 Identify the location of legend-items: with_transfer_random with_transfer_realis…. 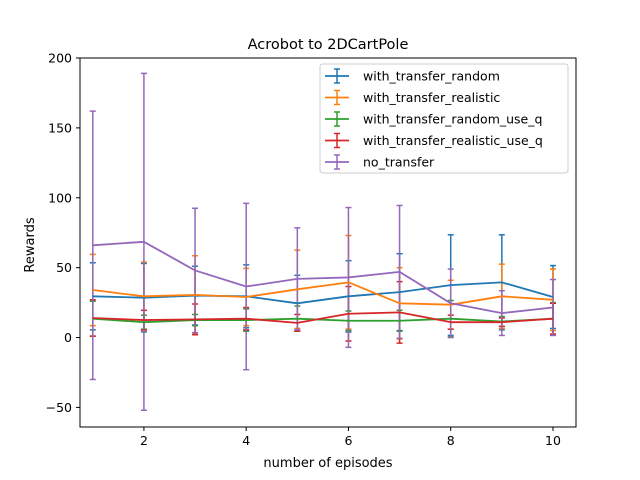
(434, 119).